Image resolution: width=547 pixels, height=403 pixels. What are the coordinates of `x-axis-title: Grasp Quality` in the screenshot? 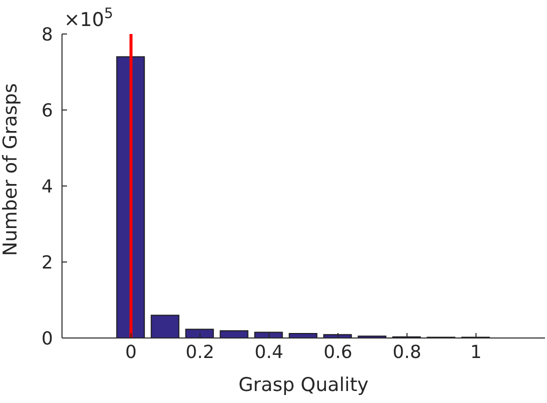 It's located at (303, 385).